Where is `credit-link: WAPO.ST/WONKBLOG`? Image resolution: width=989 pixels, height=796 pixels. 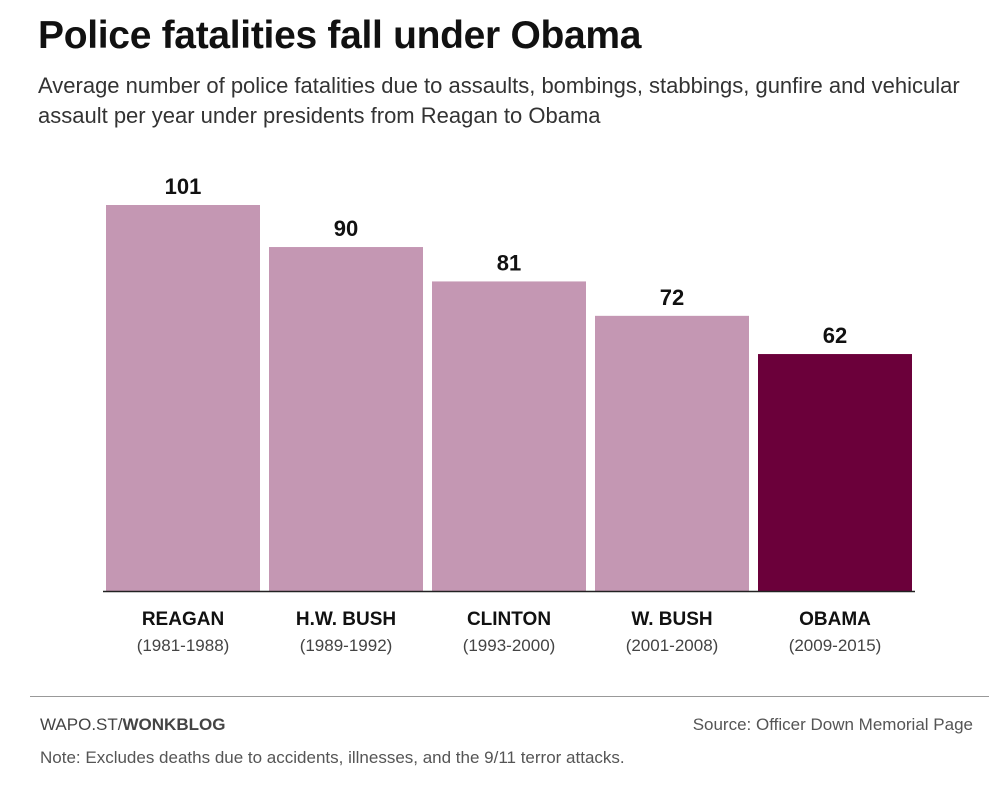 credit-link: WAPO.ST/WONKBLOG is located at coordinates (132, 725).